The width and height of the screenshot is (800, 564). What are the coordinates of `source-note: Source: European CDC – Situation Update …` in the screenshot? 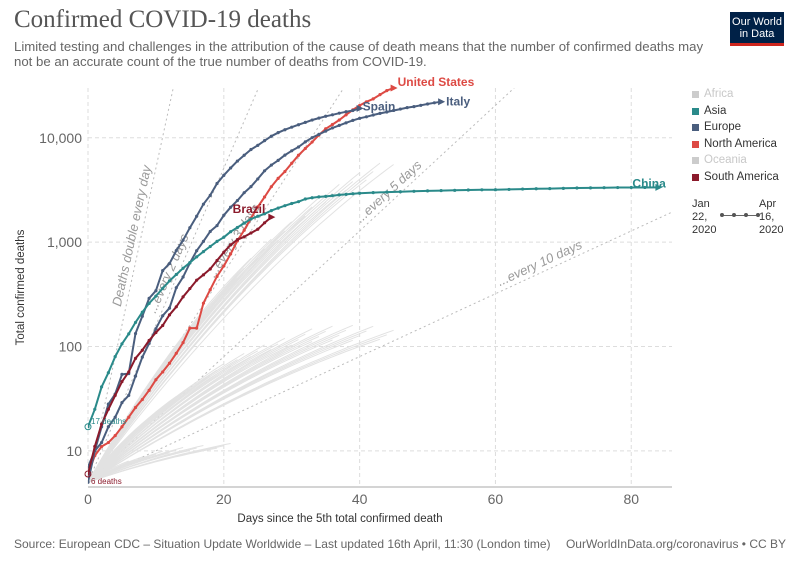 It's located at (282, 544).